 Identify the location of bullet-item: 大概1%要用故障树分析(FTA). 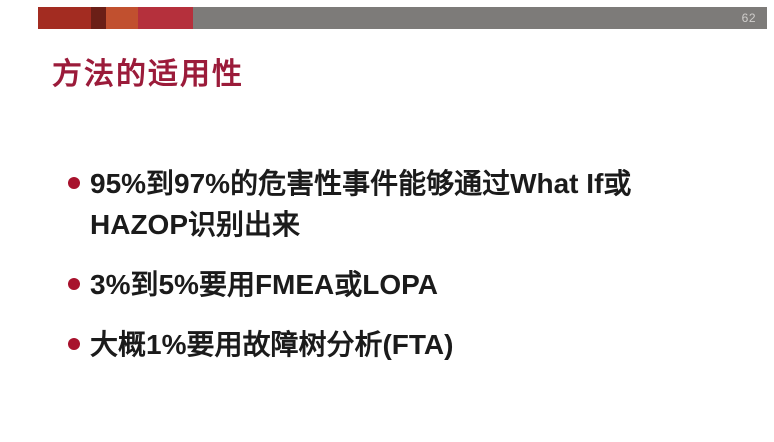
(406, 344).